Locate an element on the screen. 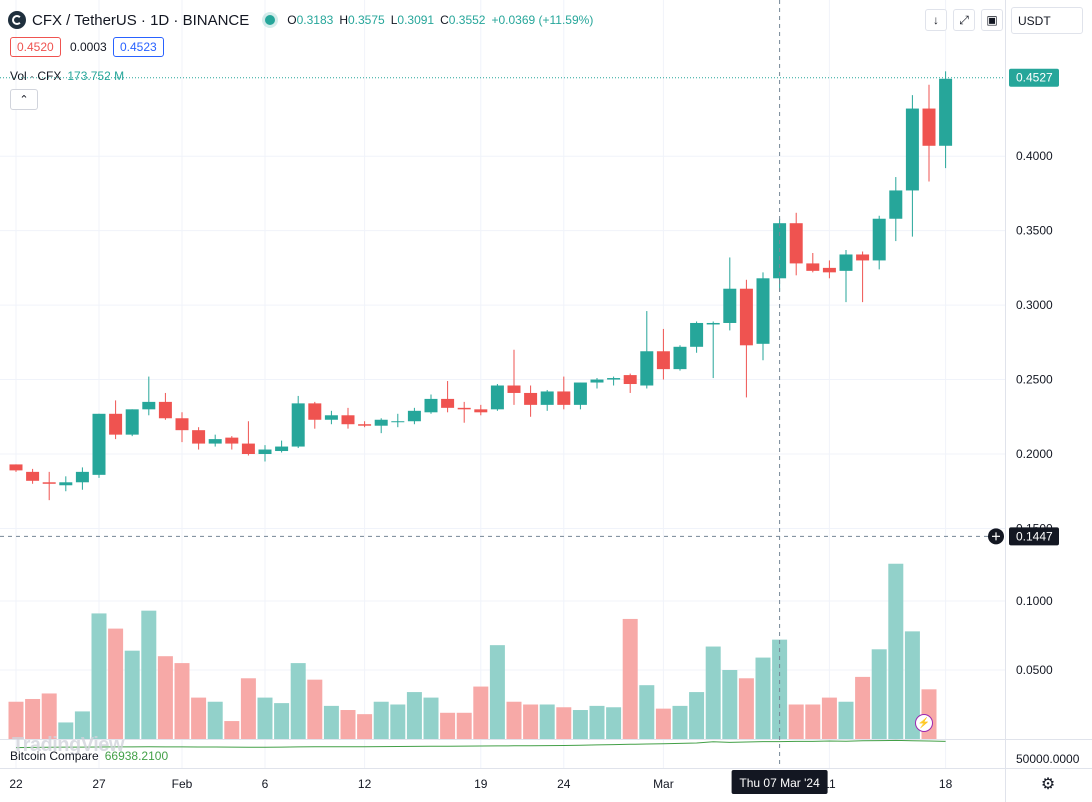 Image resolution: width=1092 pixels, height=802 pixels. time-tick-label: 18 is located at coordinates (946, 784).